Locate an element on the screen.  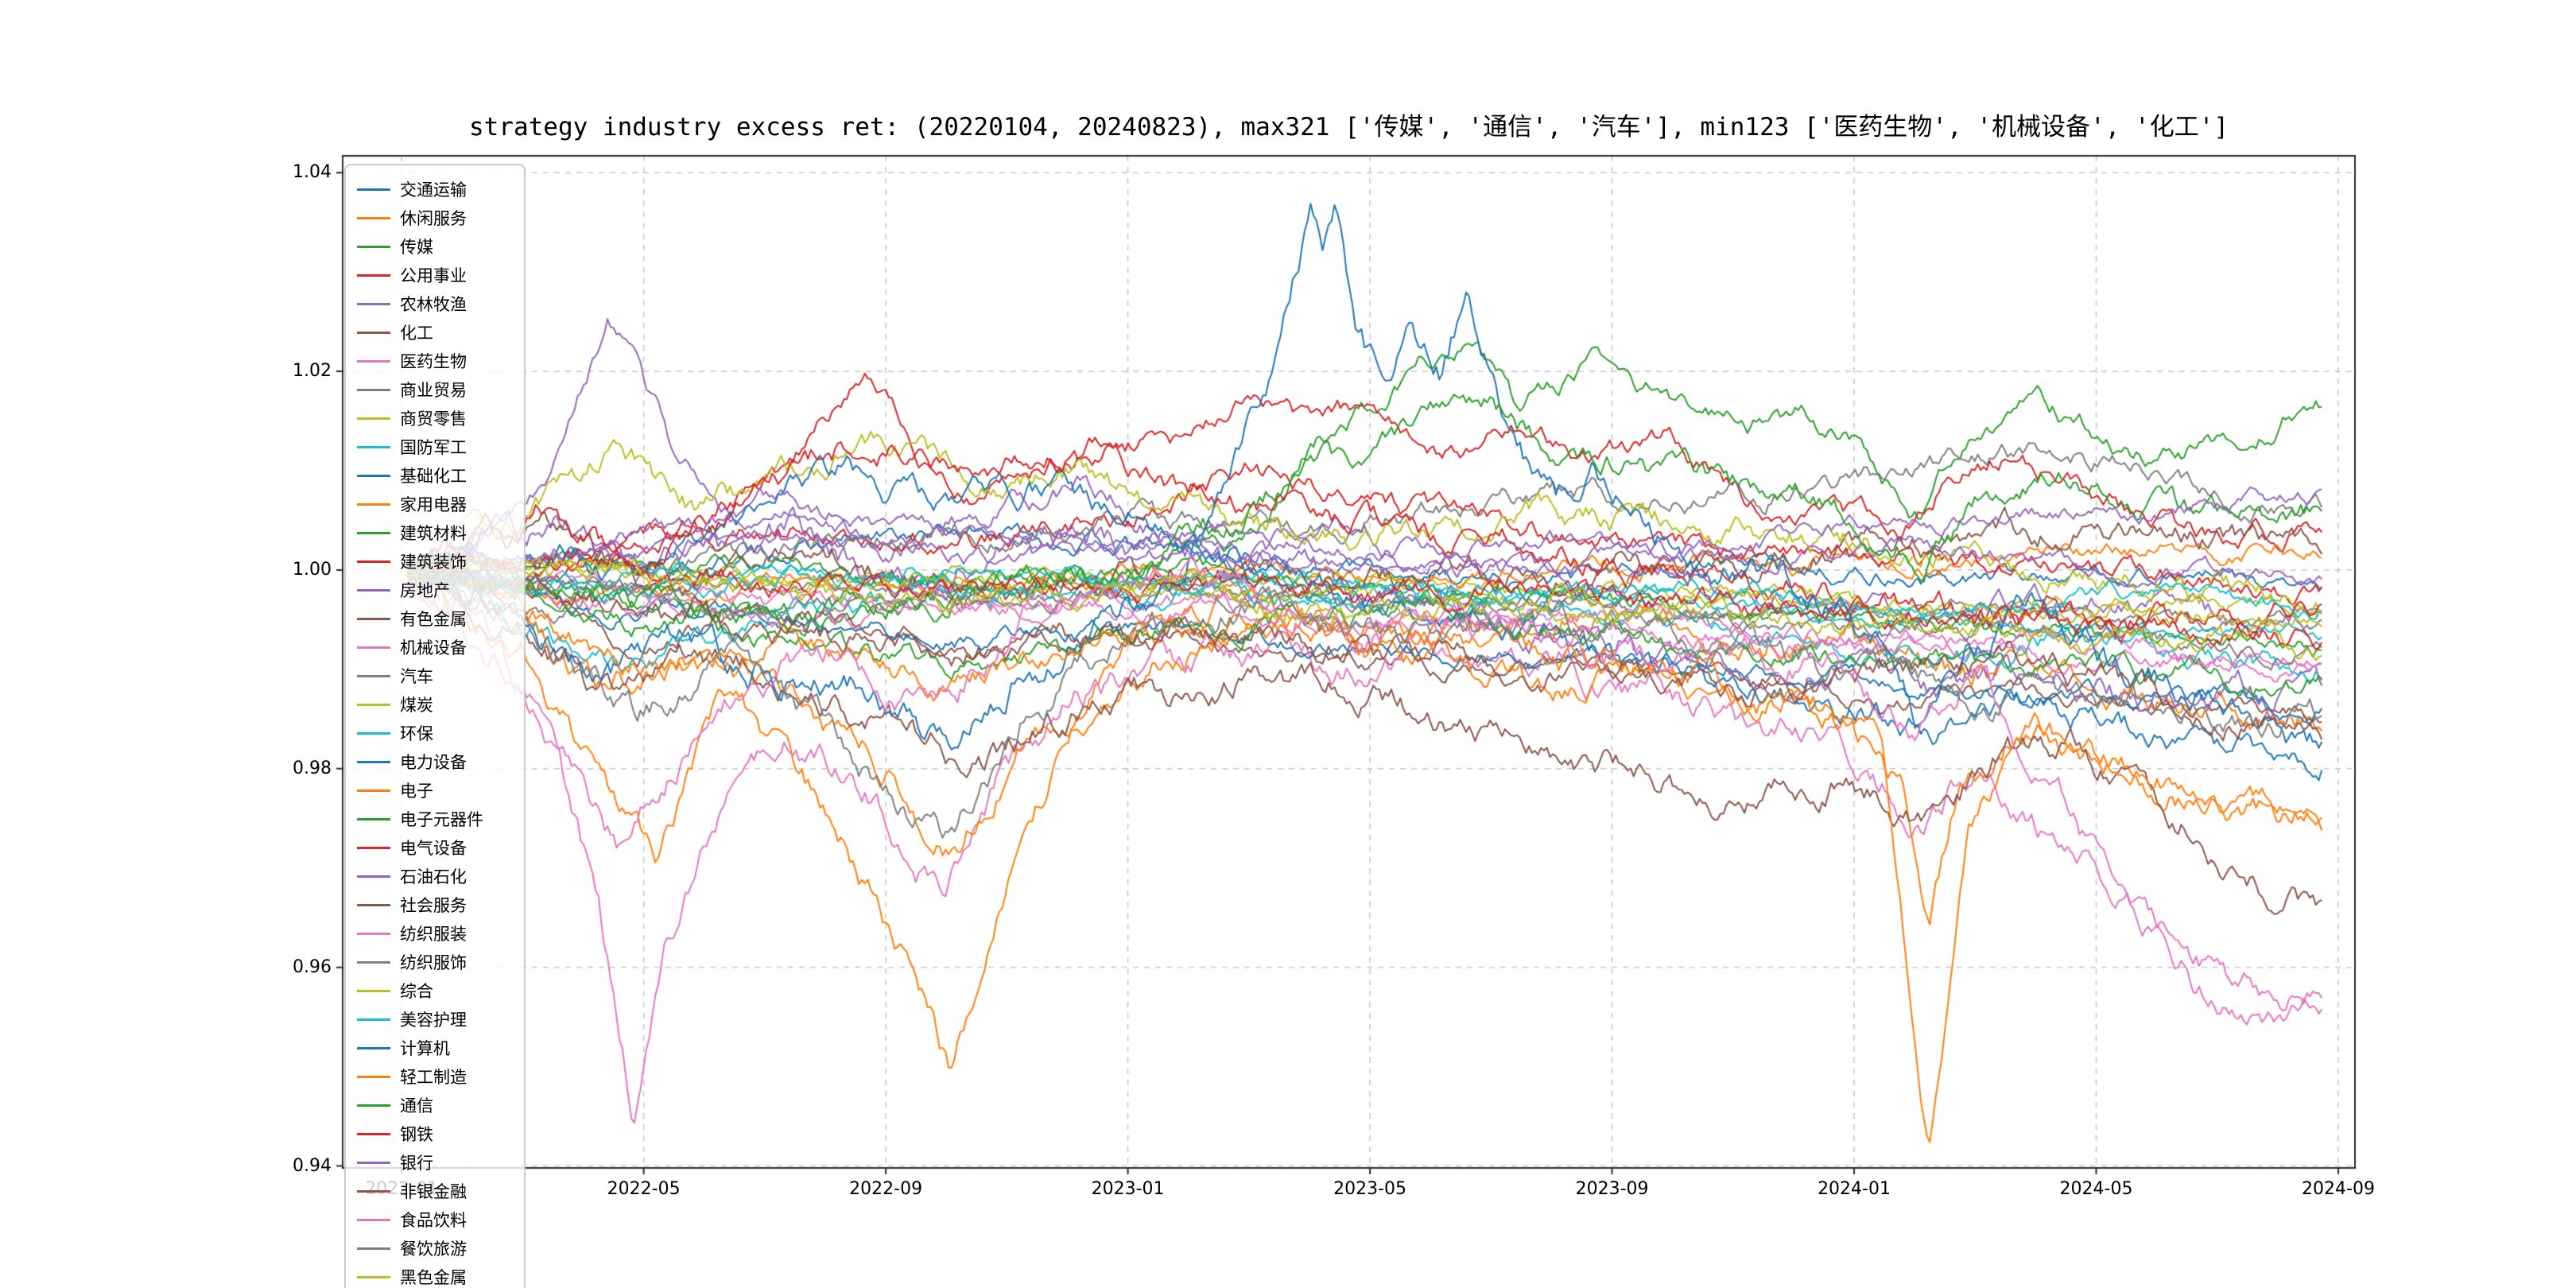
legend-item: 商业贸易 is located at coordinates (438, 390).